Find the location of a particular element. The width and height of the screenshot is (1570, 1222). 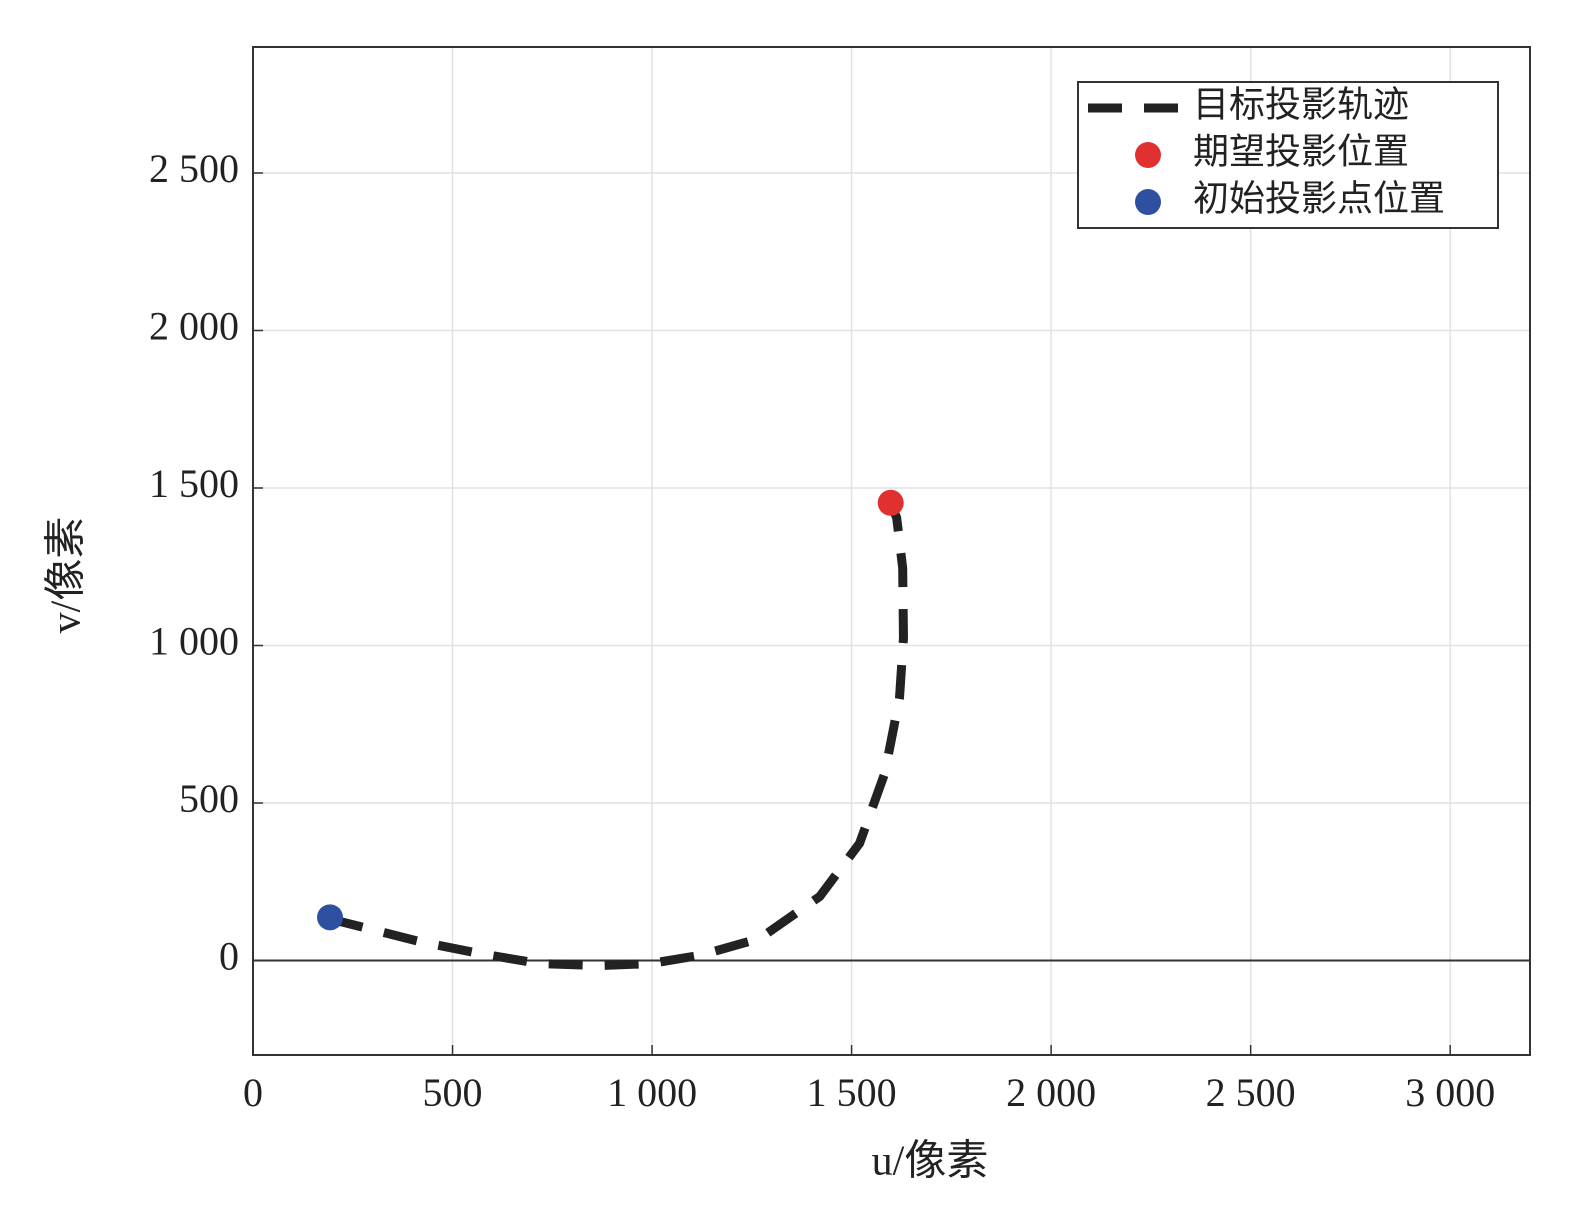

y-tick-label: 0 is located at coordinates (229, 956).